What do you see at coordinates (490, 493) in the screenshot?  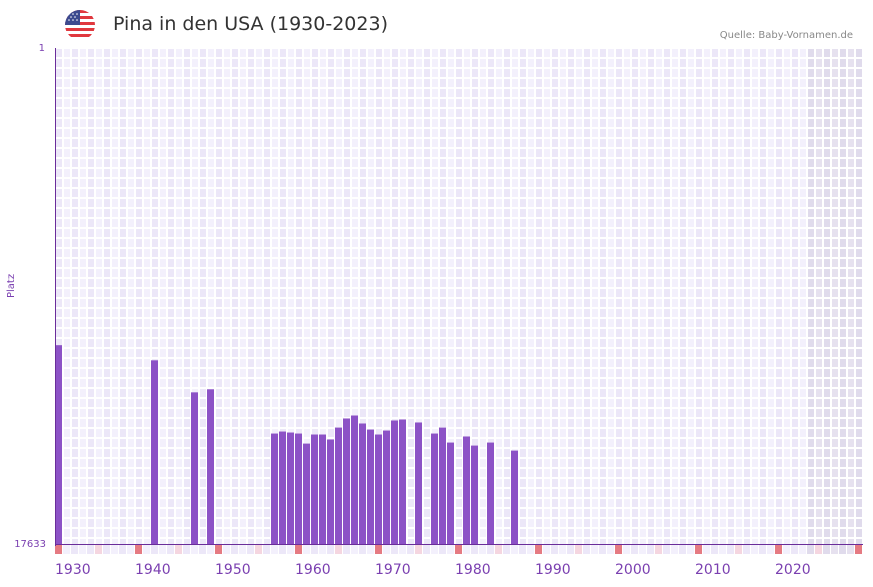 I see `bar-1984` at bounding box center [490, 493].